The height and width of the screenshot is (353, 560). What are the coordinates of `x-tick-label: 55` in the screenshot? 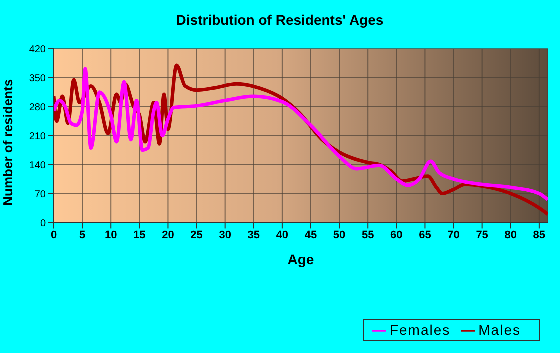 It's located at (368, 236).